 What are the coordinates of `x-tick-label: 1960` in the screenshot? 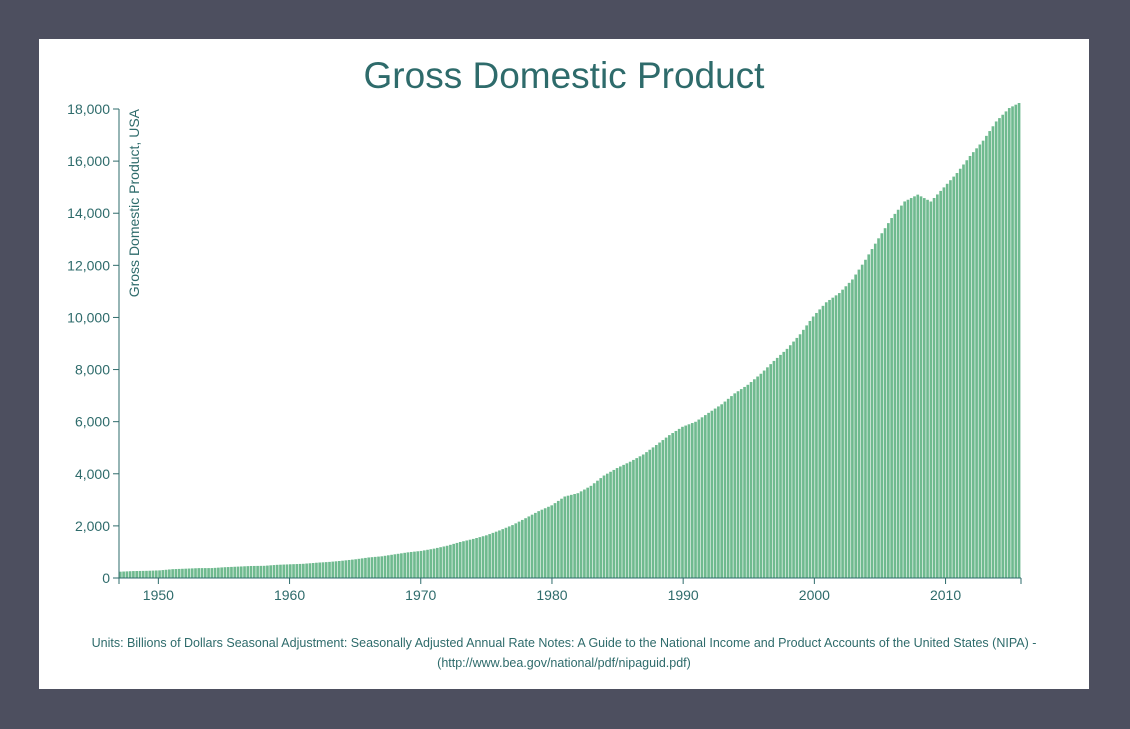 It's located at (289, 595).